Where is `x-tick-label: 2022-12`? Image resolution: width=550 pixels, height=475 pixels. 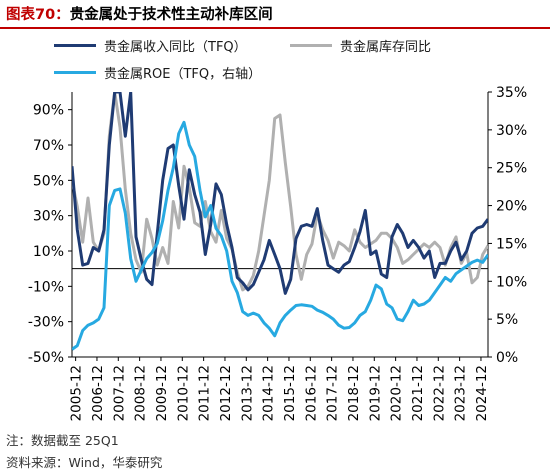 x-tick-label: 2022-12 is located at coordinates (439, 393).